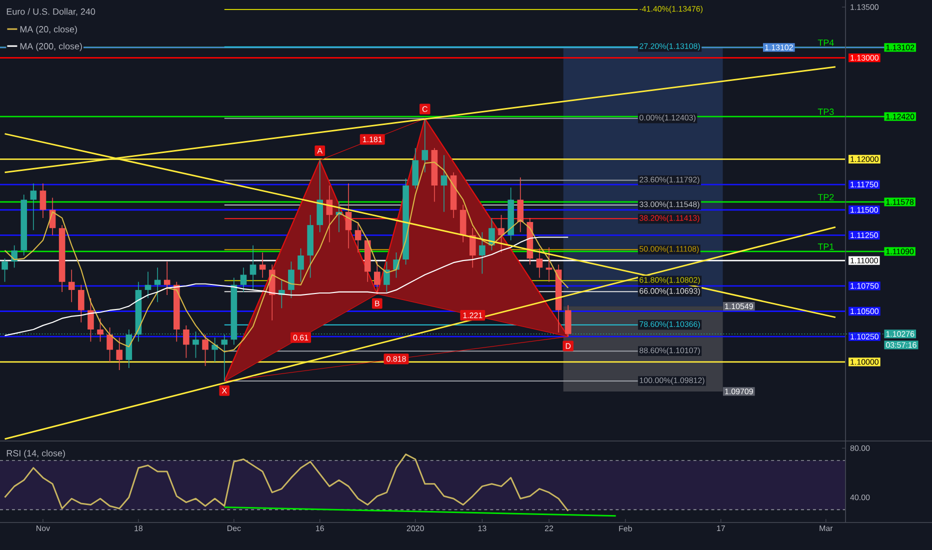 This screenshot has height=550, width=932. Describe the element at coordinates (51, 12) in the screenshot. I see `text: Euro / U.S. Dollar, 240` at that location.